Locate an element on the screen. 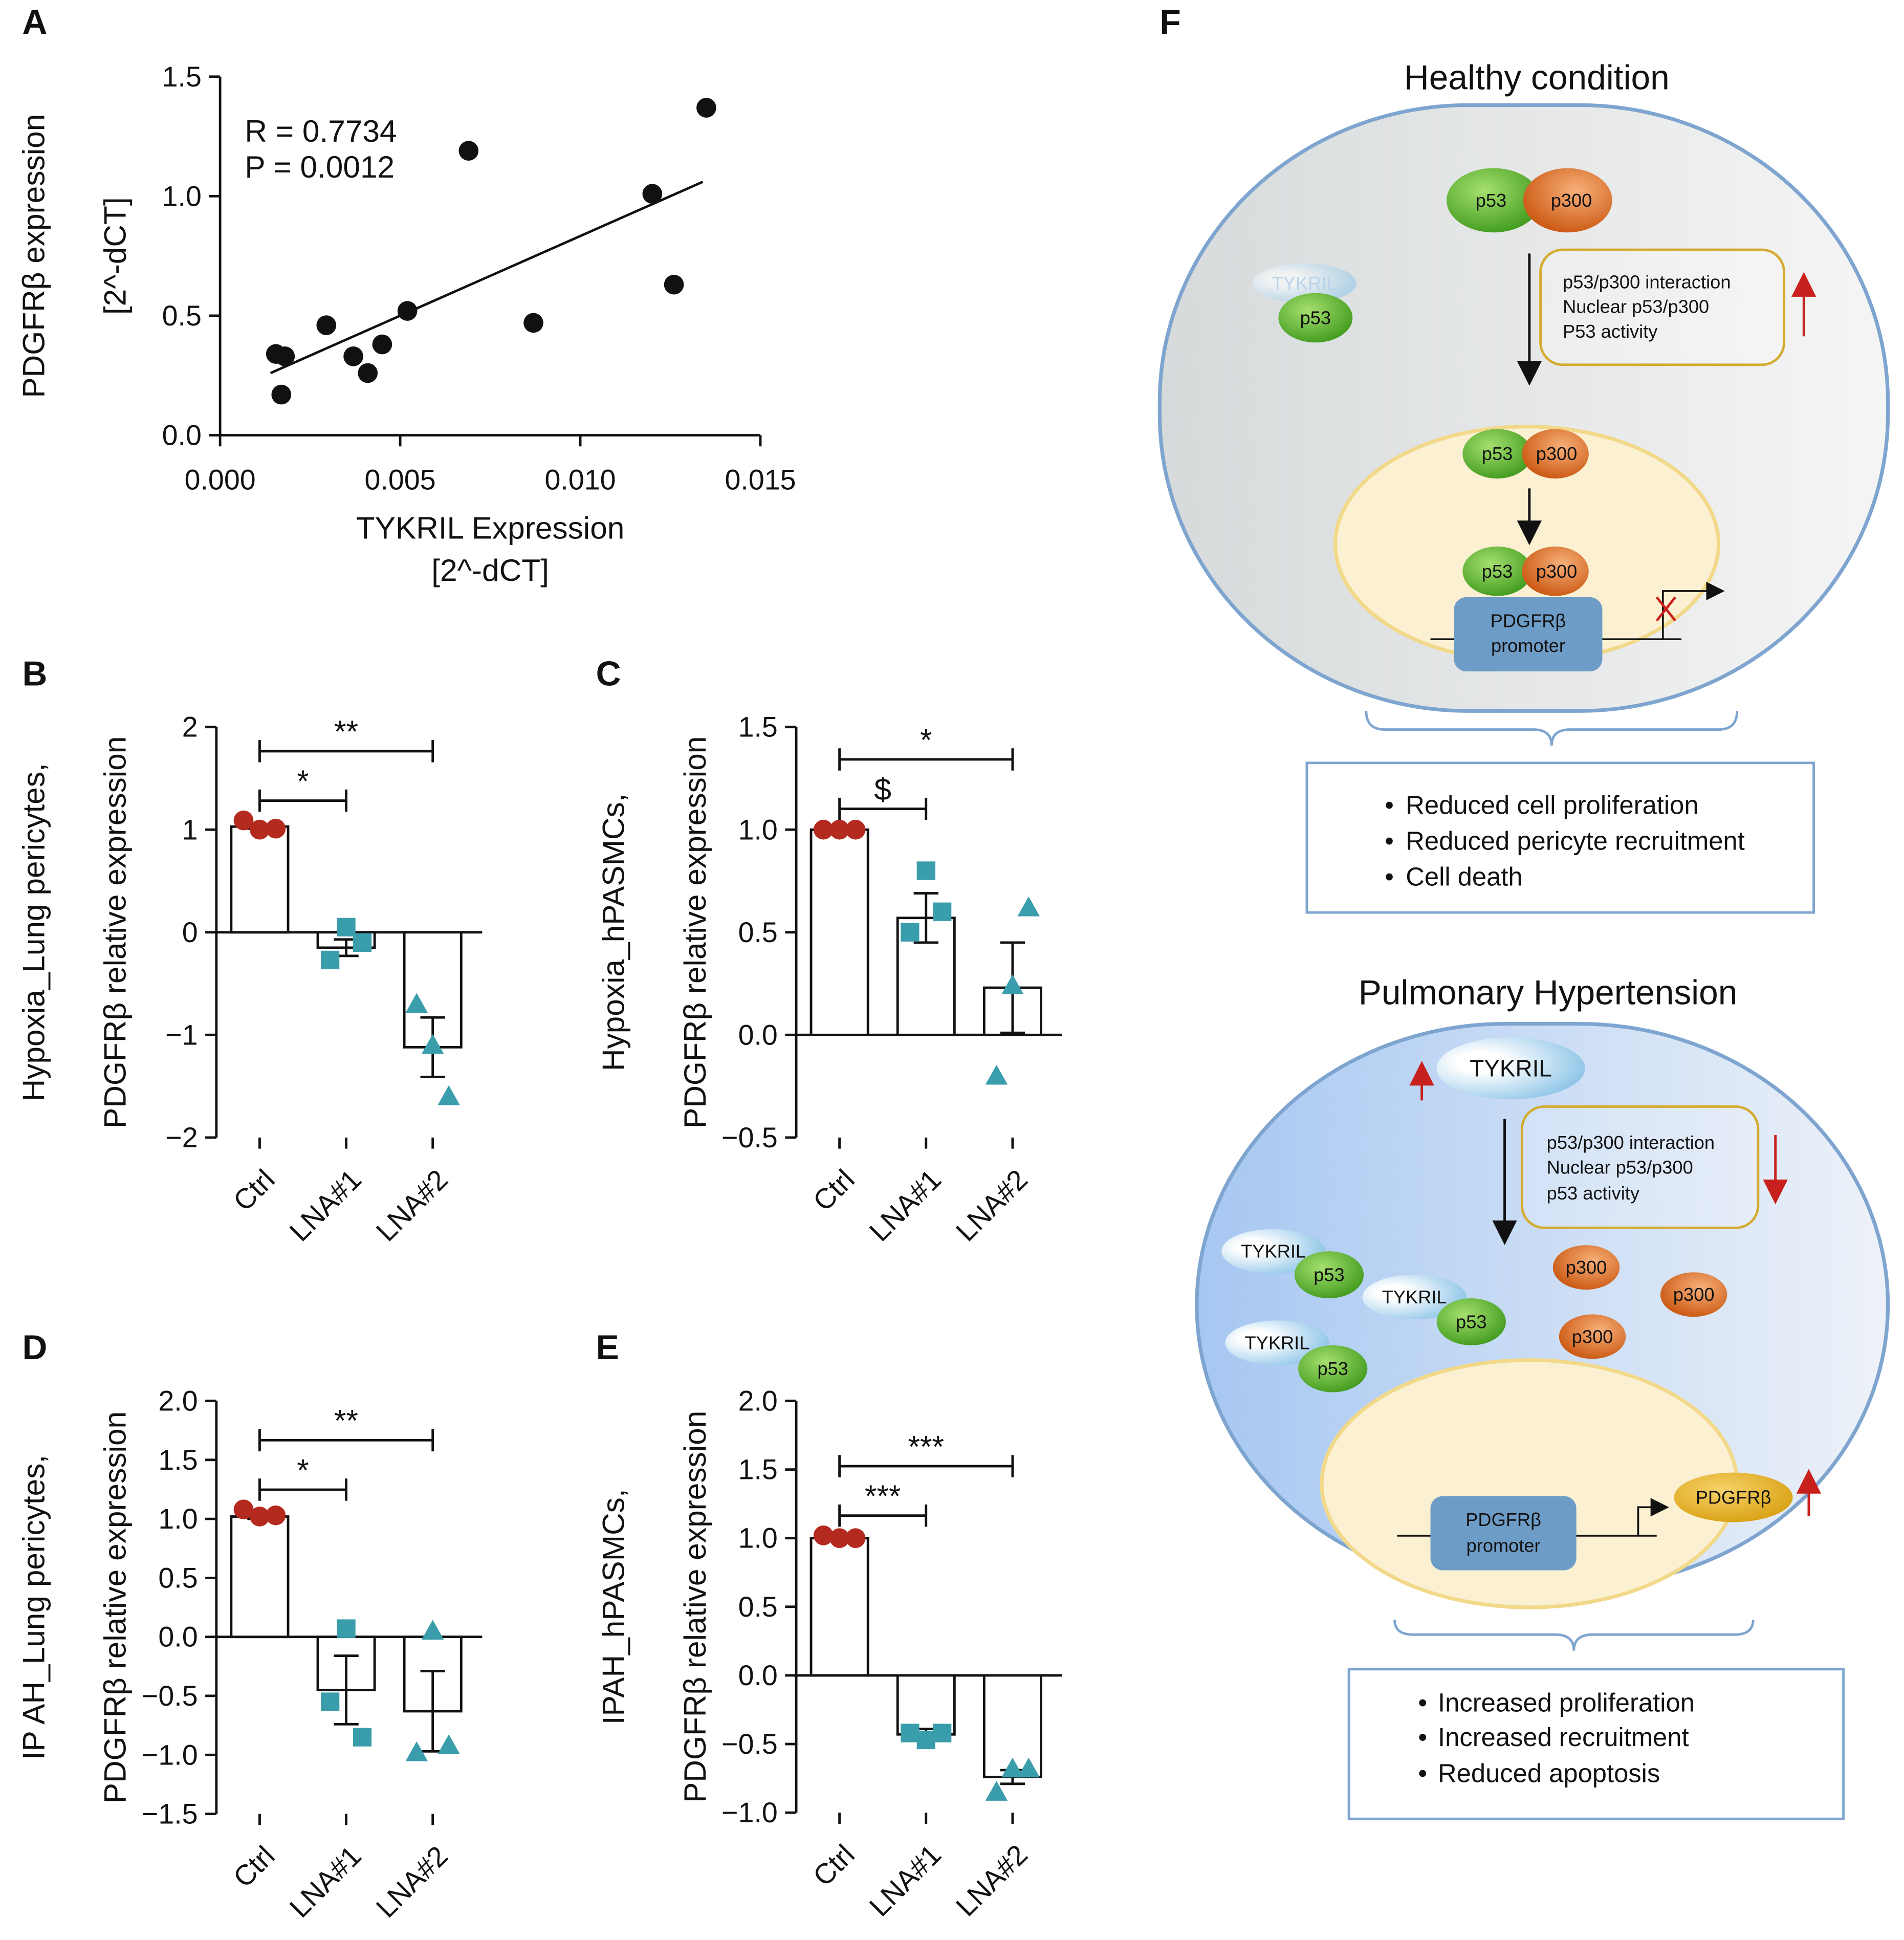 The image size is (1904, 1940). outcome: Reduced cell proliferation is located at coordinates (1552, 804).